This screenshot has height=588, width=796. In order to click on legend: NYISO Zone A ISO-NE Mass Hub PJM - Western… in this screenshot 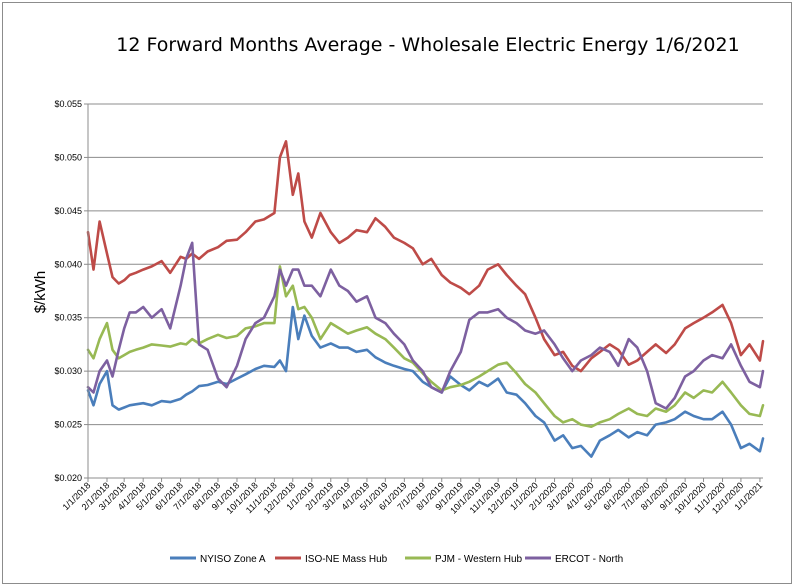, I will do `click(396, 559)`.